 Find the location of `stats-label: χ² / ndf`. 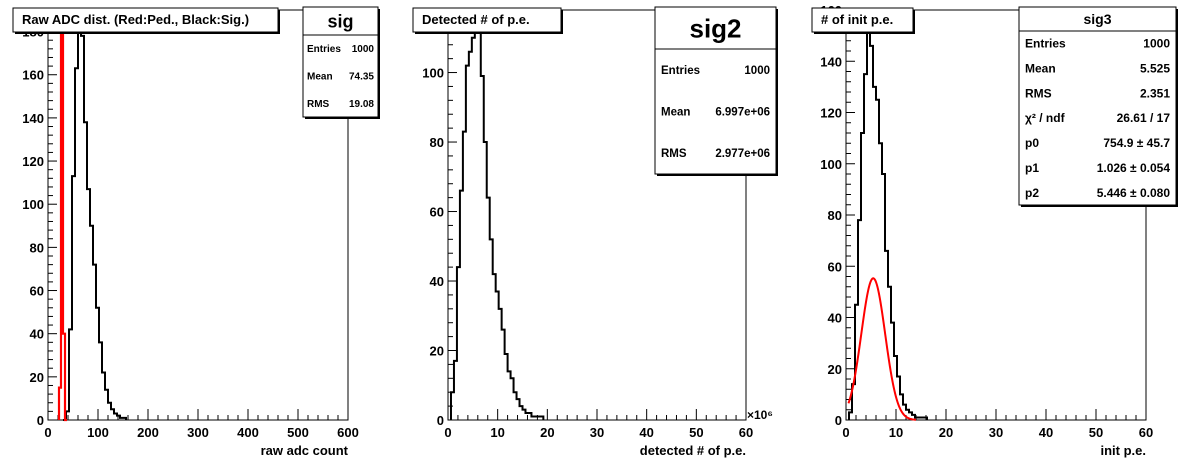

stats-label: χ² / ndf is located at coordinates (1045, 118).